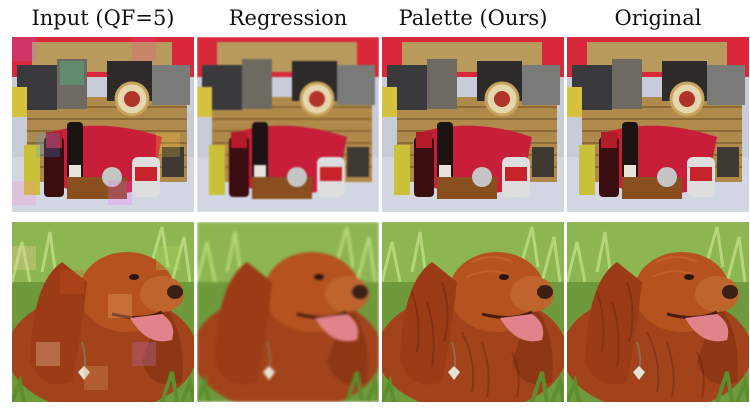 The height and width of the screenshot is (409, 750). Describe the element at coordinates (658, 124) in the screenshot. I see `basket-original-image` at that location.